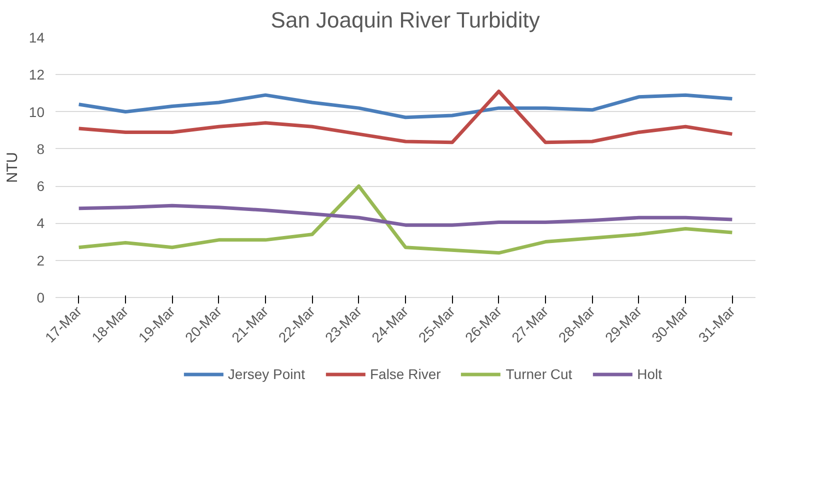 This screenshot has width=832, height=483. Describe the element at coordinates (40, 260) in the screenshot. I see `y-tick-label: 2` at that location.